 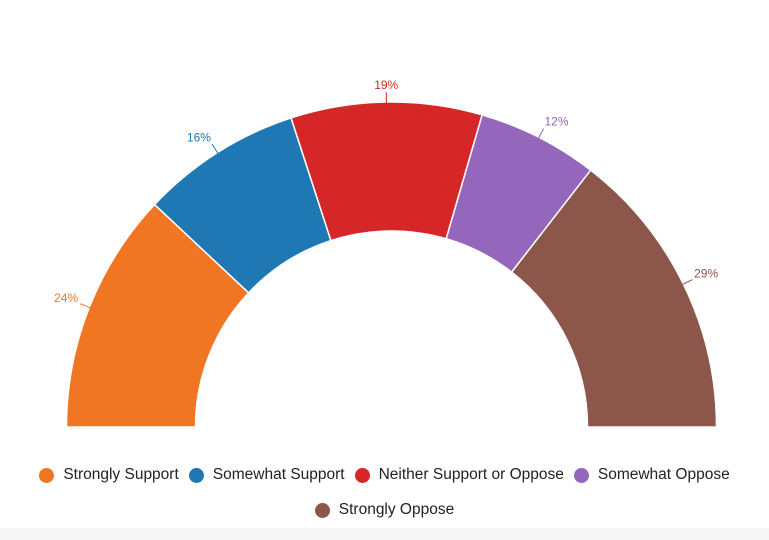 I want to click on legend-item-strongly-support: Strongly Support, so click(x=109, y=475).